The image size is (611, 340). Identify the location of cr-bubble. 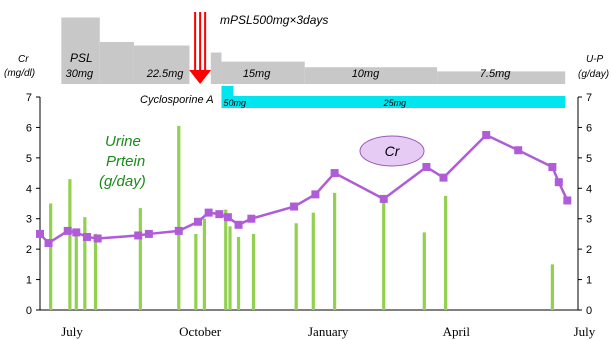
(392, 151).